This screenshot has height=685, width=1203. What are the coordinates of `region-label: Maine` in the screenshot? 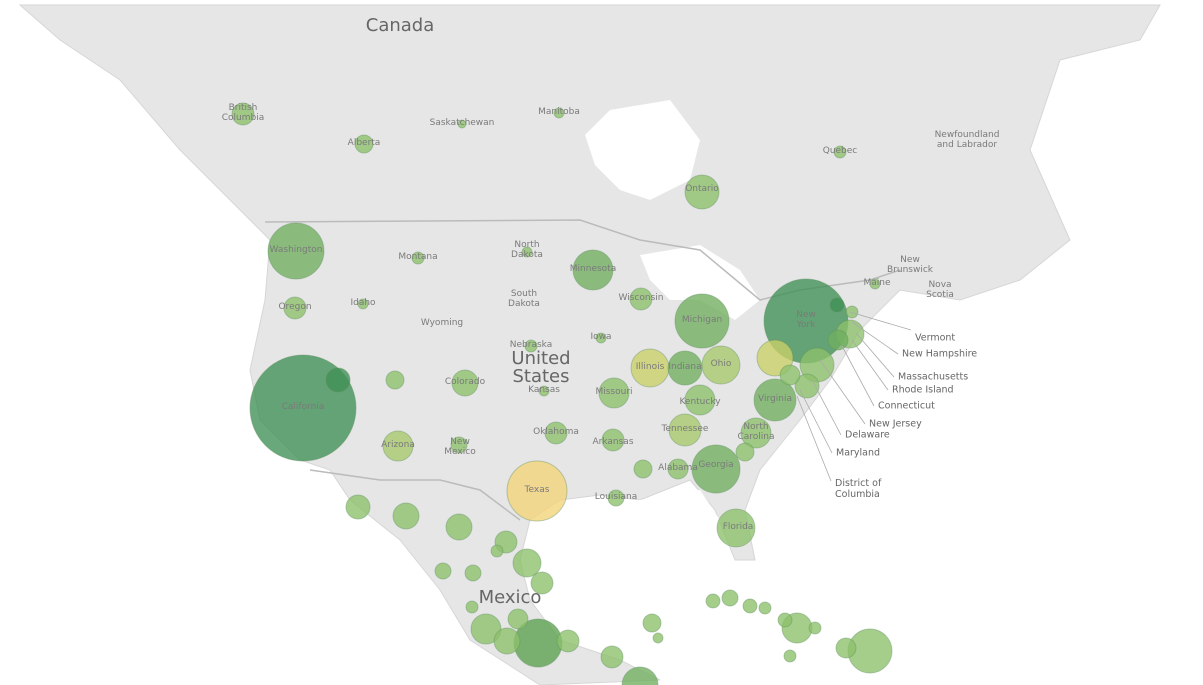 It's located at (877, 283).